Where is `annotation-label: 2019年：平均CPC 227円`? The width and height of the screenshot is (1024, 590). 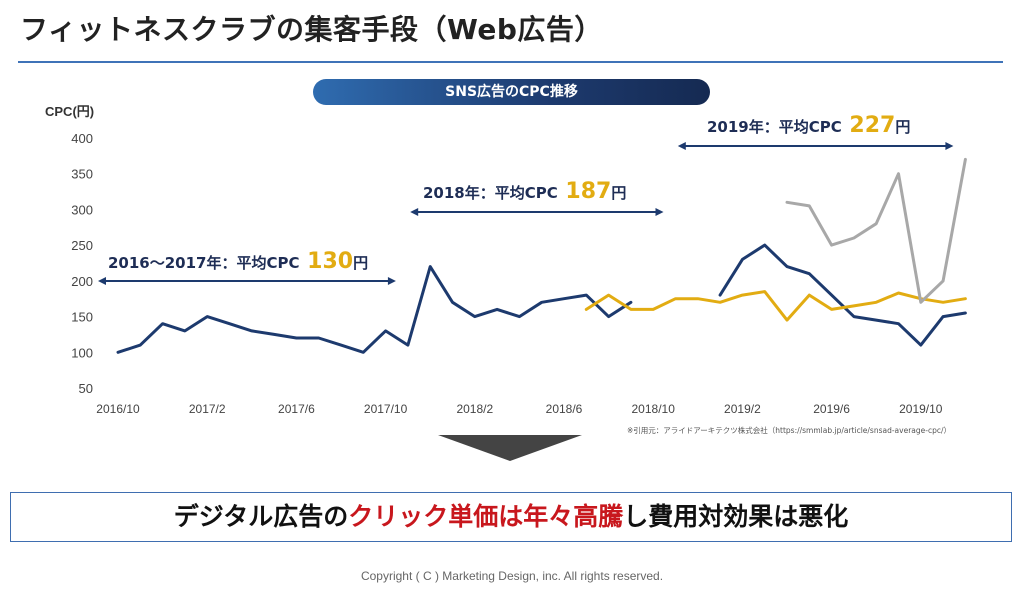
annotation-label: 2019年：平均CPC 227円 is located at coordinates (808, 125).